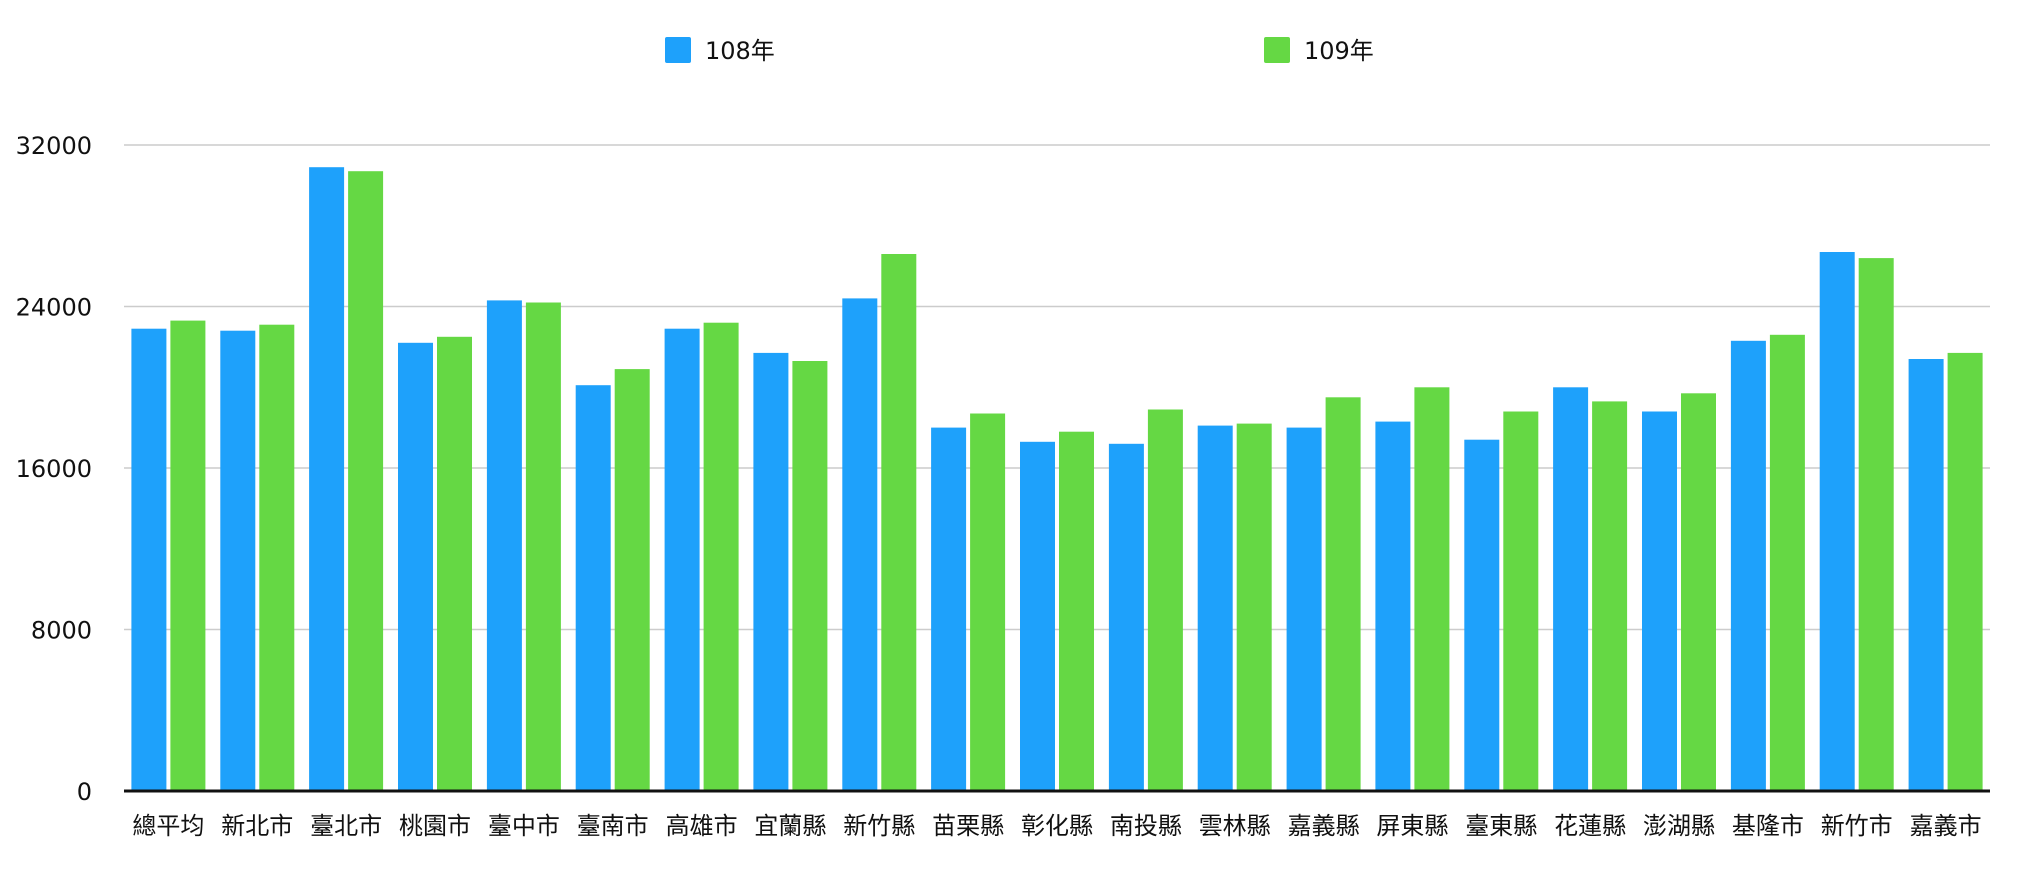 The width and height of the screenshot is (2024, 890). Describe the element at coordinates (168, 826) in the screenshot. I see `x-tick-label: 總平均` at that location.